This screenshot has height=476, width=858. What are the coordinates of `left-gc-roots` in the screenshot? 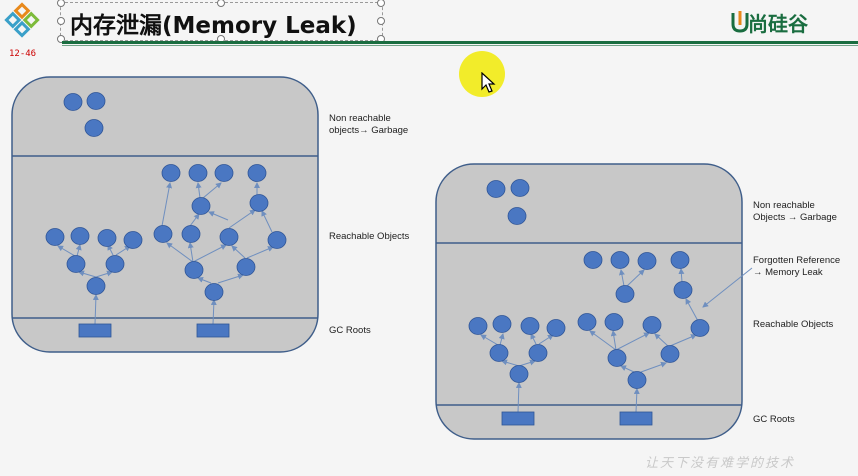 It's located at (154, 330).